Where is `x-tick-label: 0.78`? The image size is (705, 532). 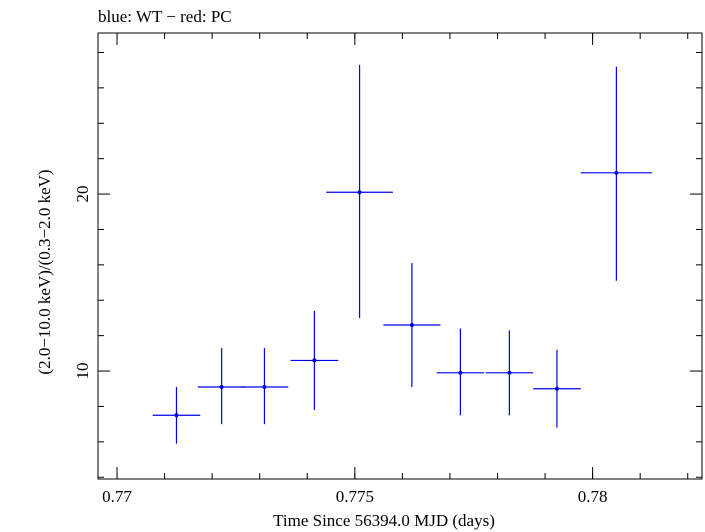 x-tick-label: 0.78 is located at coordinates (593, 496).